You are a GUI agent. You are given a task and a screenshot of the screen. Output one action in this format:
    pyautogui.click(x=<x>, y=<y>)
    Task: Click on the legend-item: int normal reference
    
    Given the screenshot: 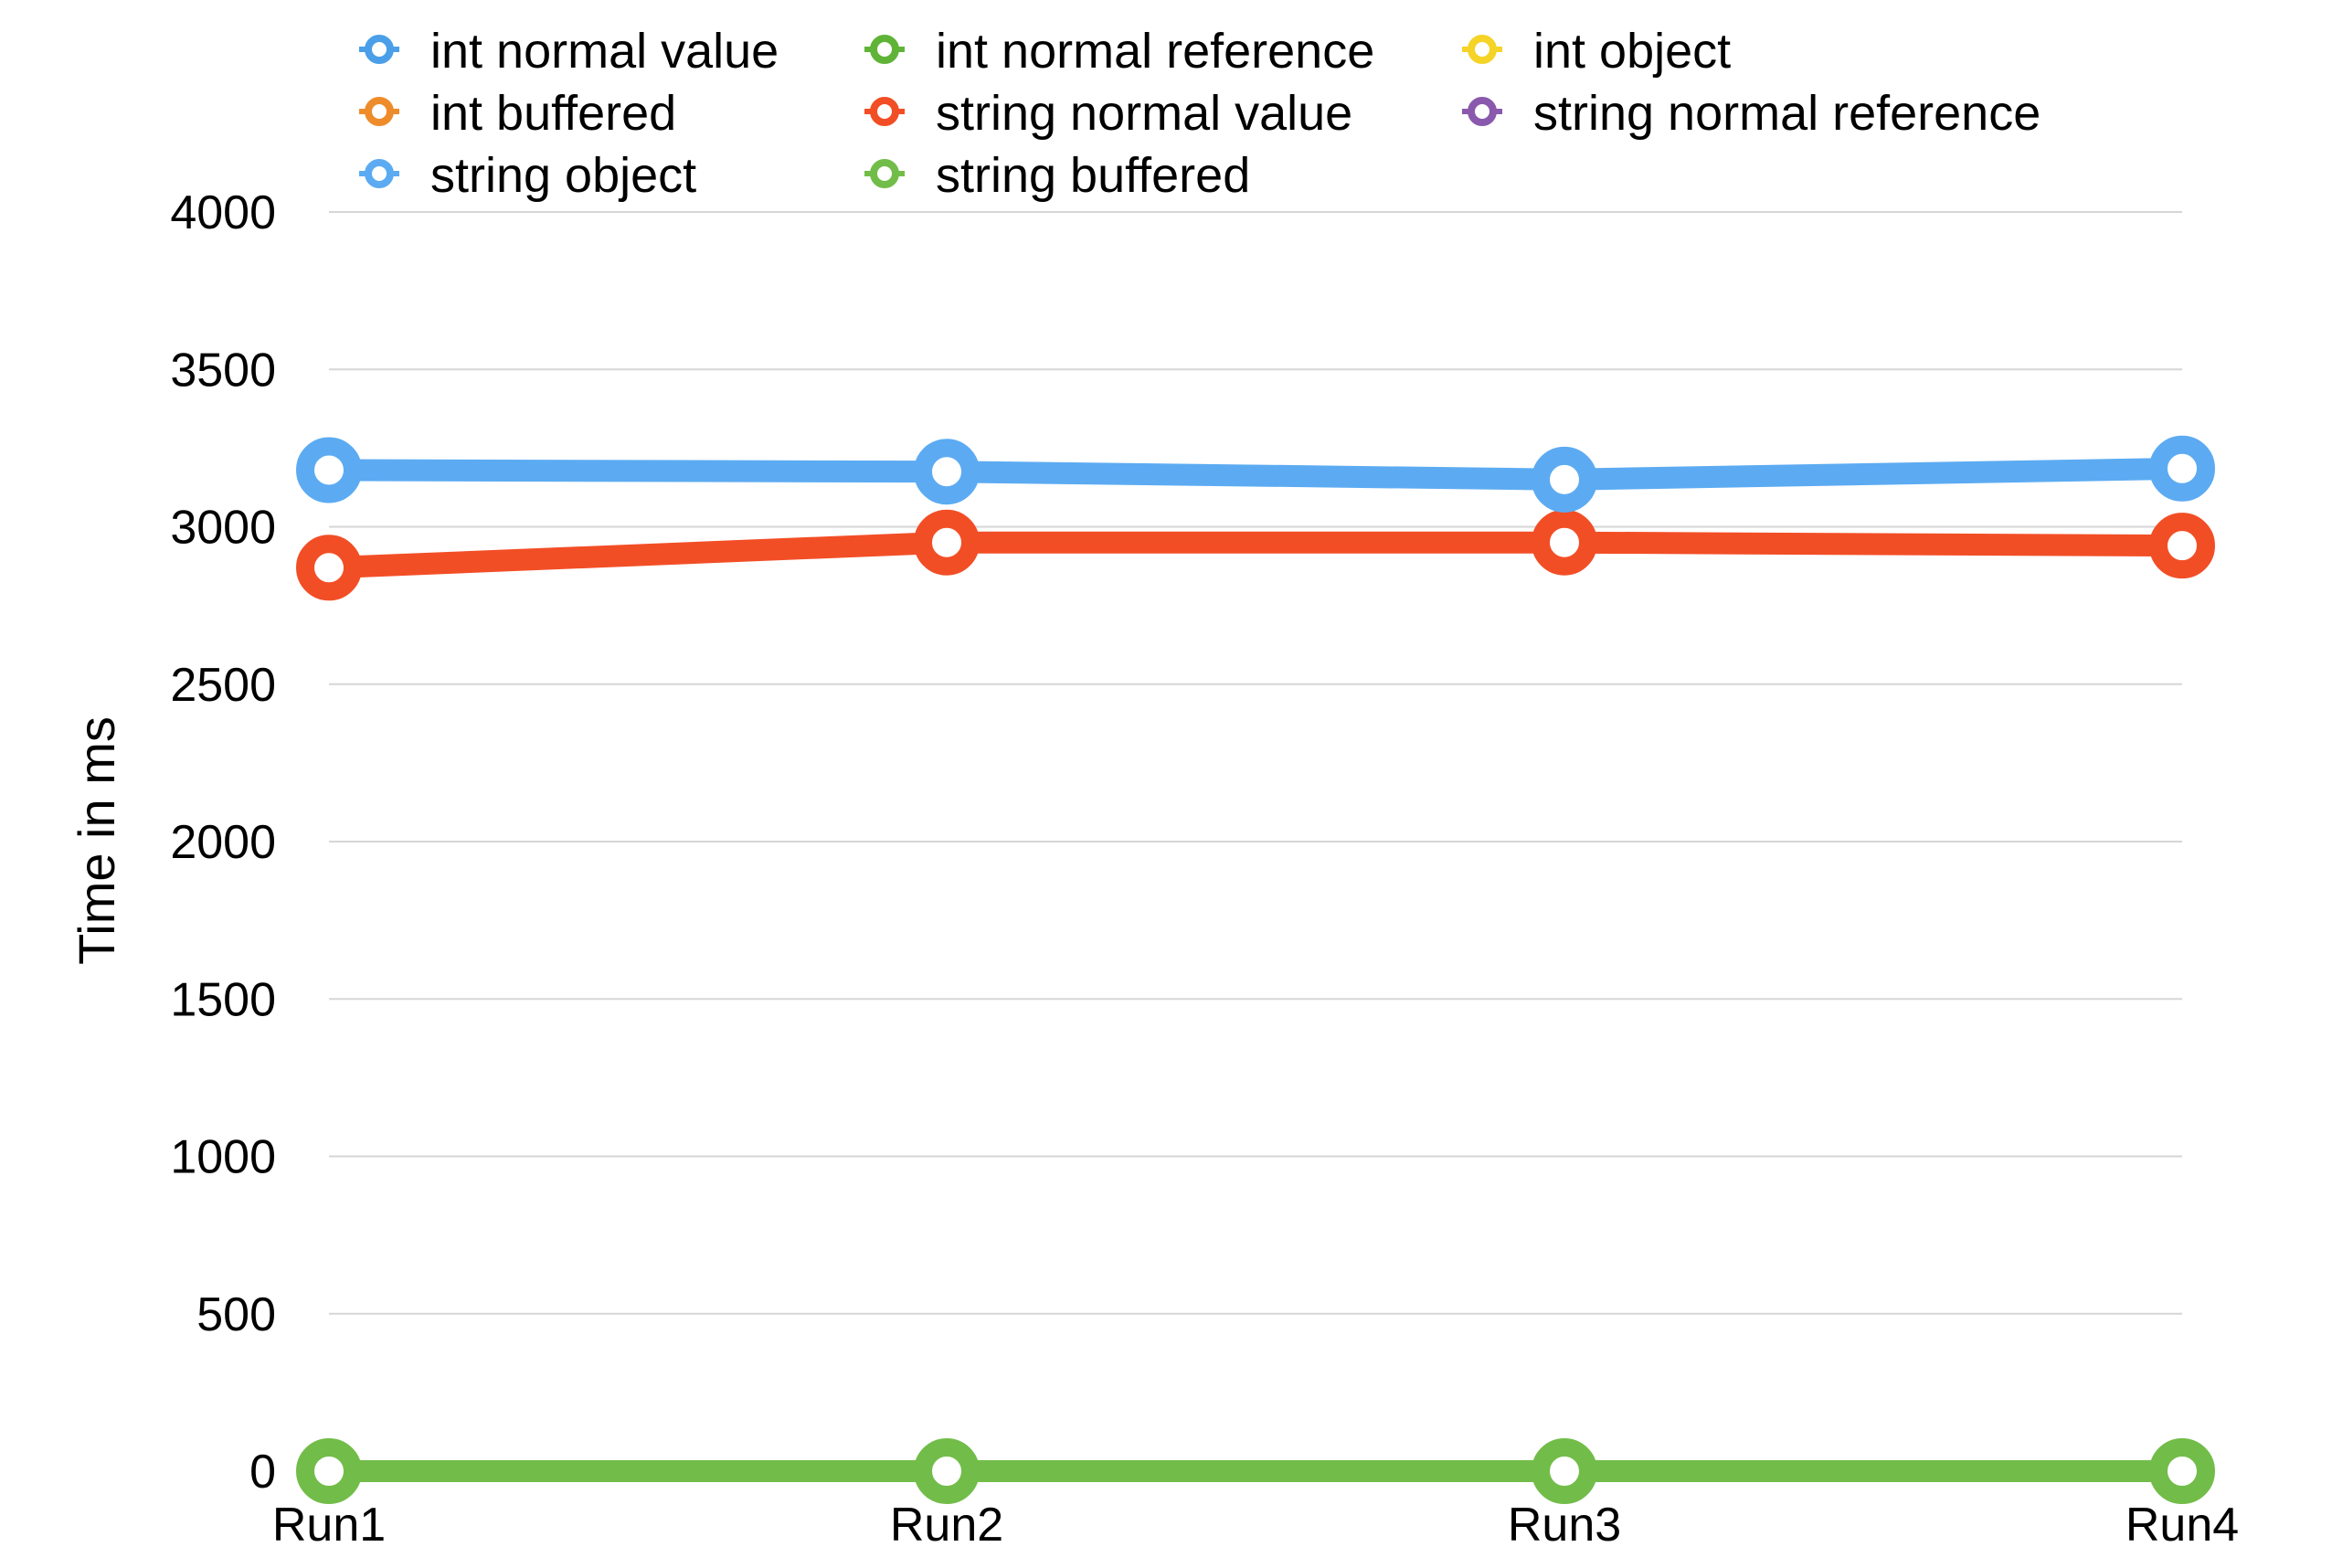 What is the action you would take?
    pyautogui.click(x=1119, y=52)
    